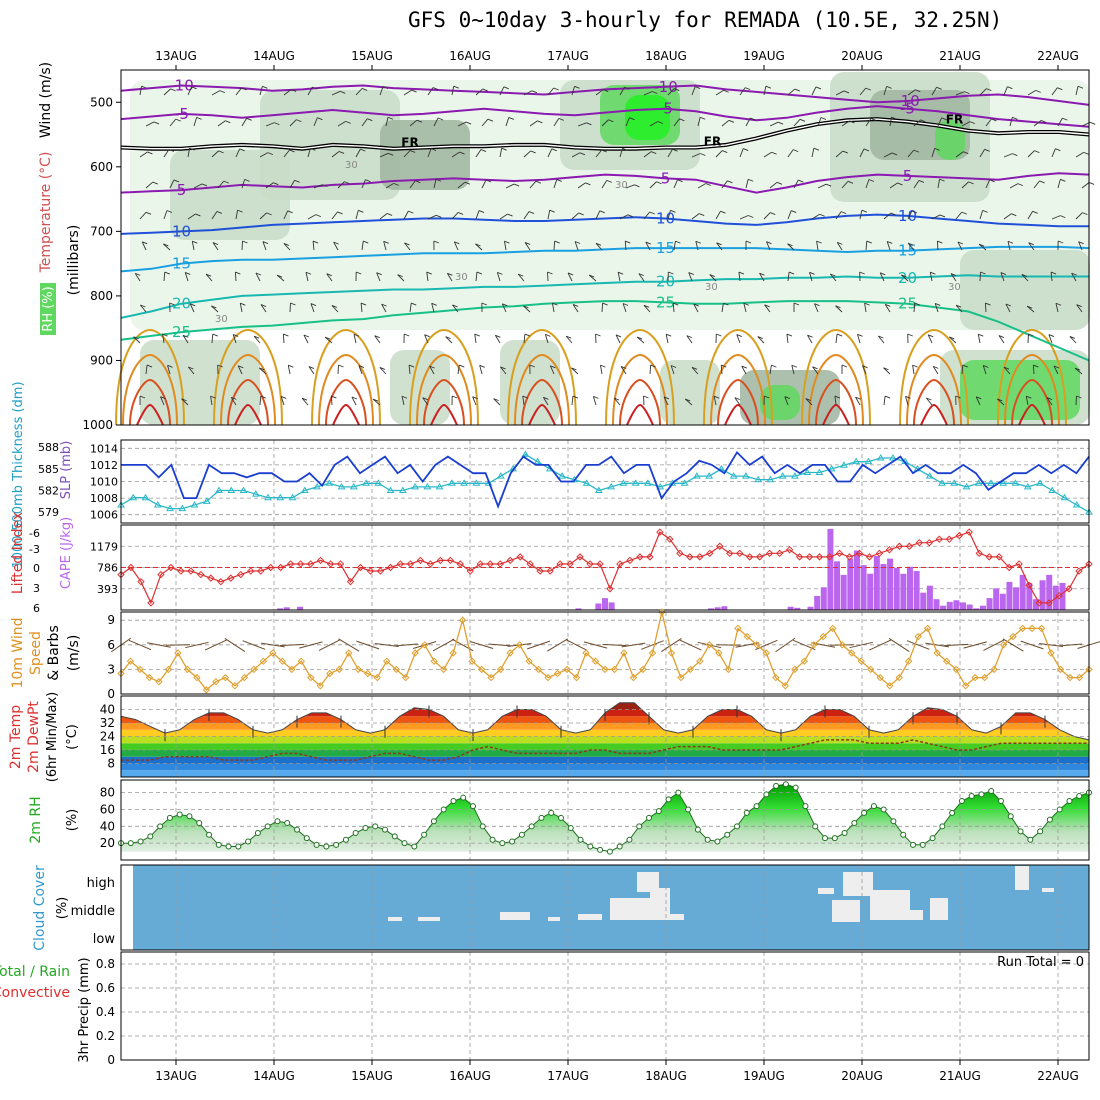 The width and height of the screenshot is (1100, 1100). Describe the element at coordinates (72, 820) in the screenshot. I see `rh2m-axis-label-2: (%)` at that location.